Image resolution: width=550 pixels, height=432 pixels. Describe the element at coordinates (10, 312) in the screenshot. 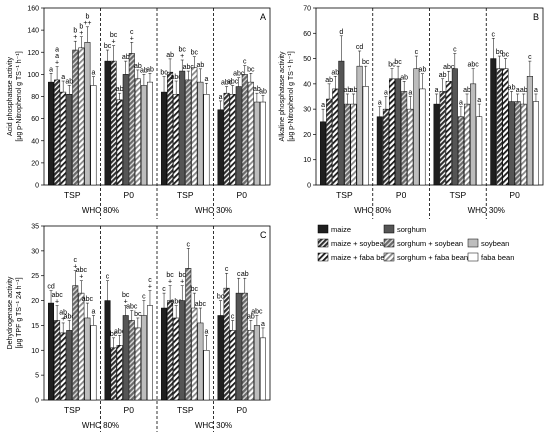

I see `y-axis-label-line1: Dehydrogenase activity` at that location.